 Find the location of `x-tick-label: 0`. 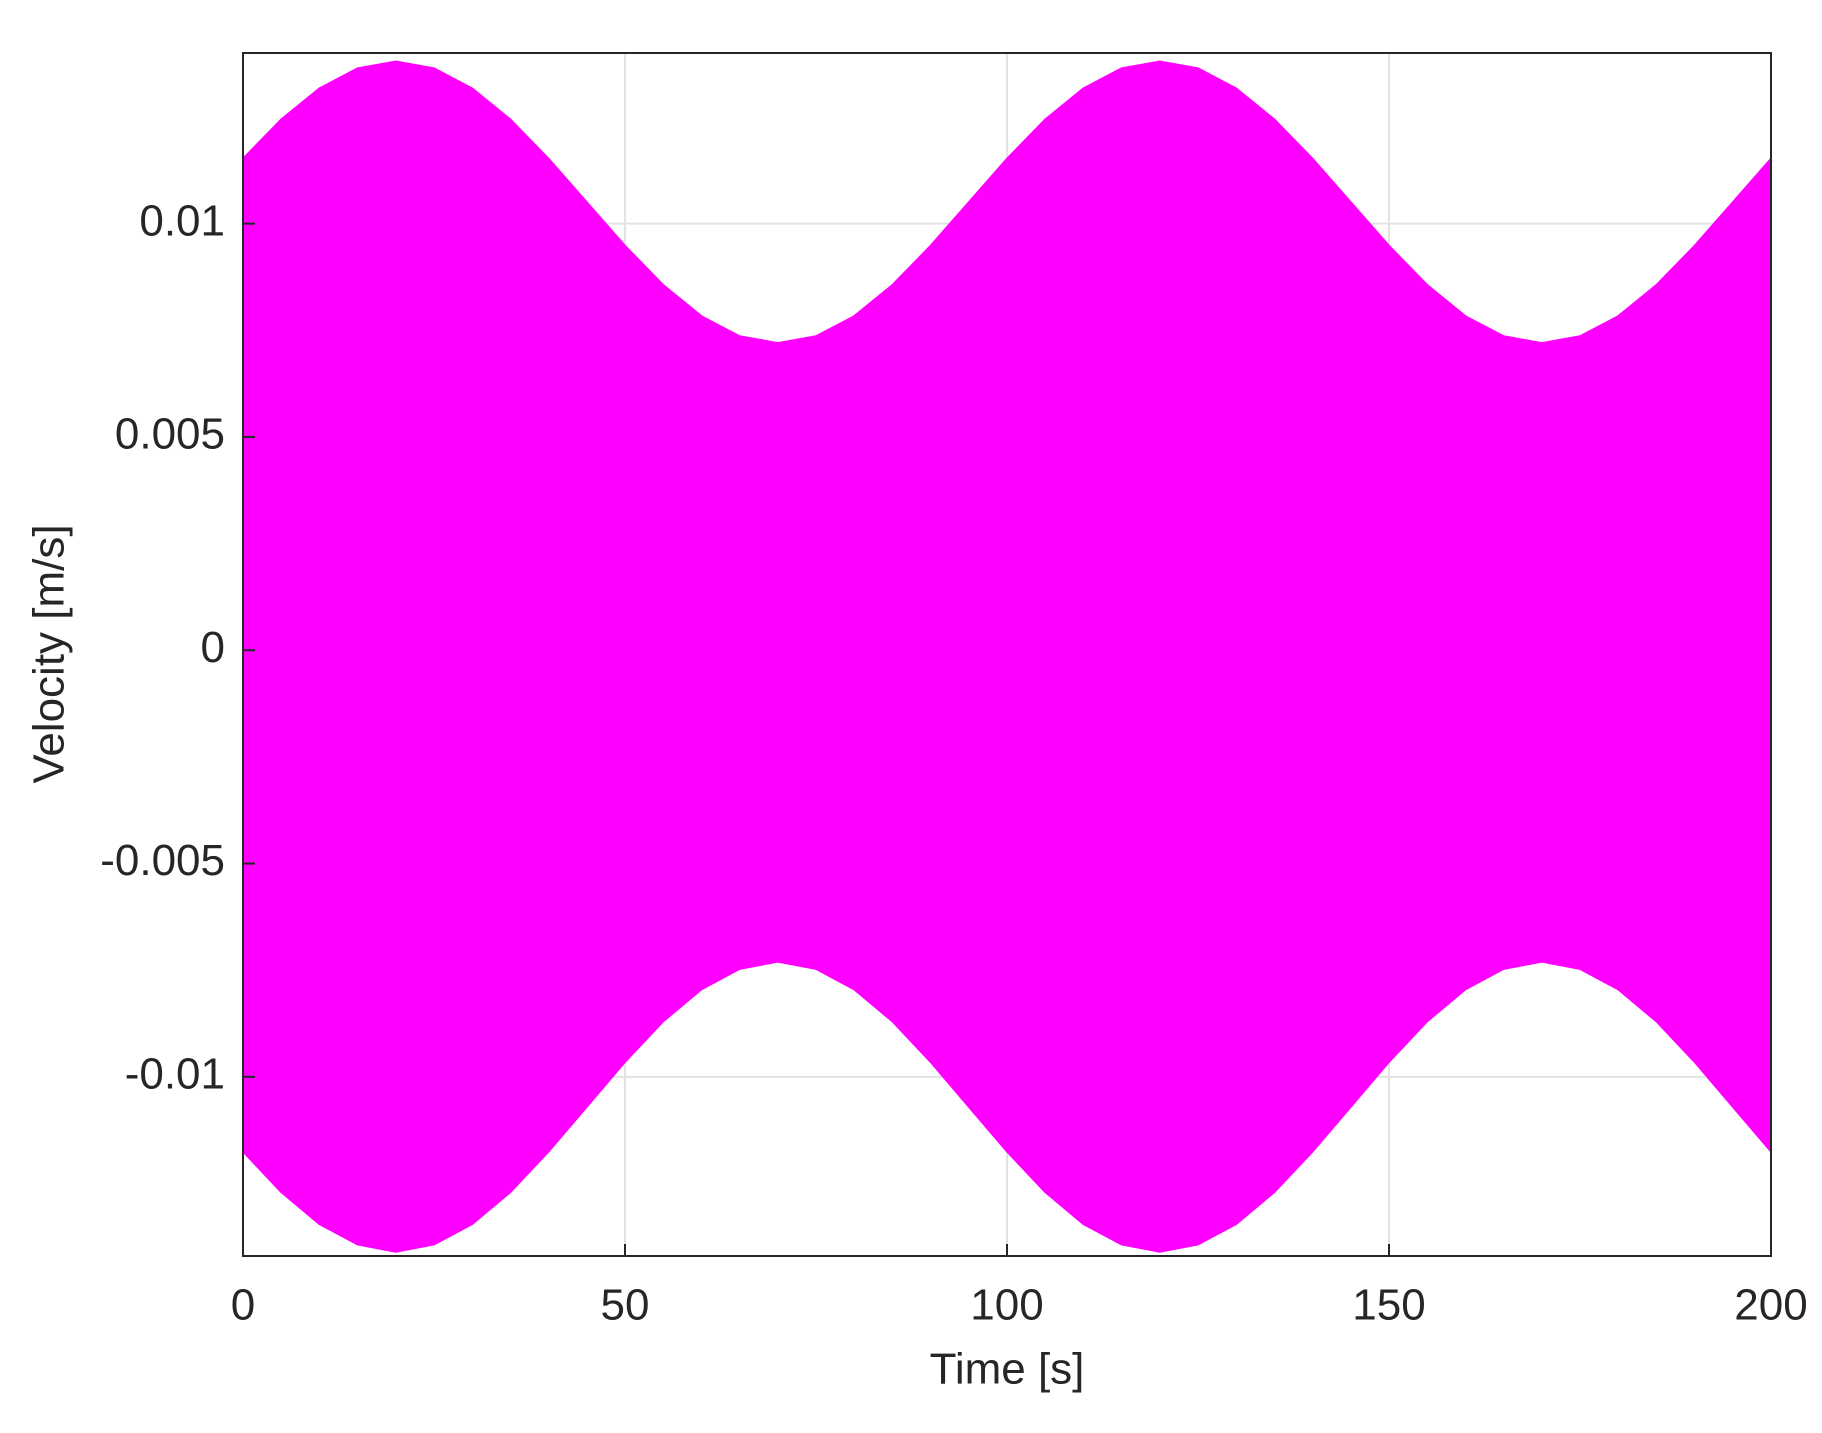

x-tick-label: 0 is located at coordinates (243, 1305).